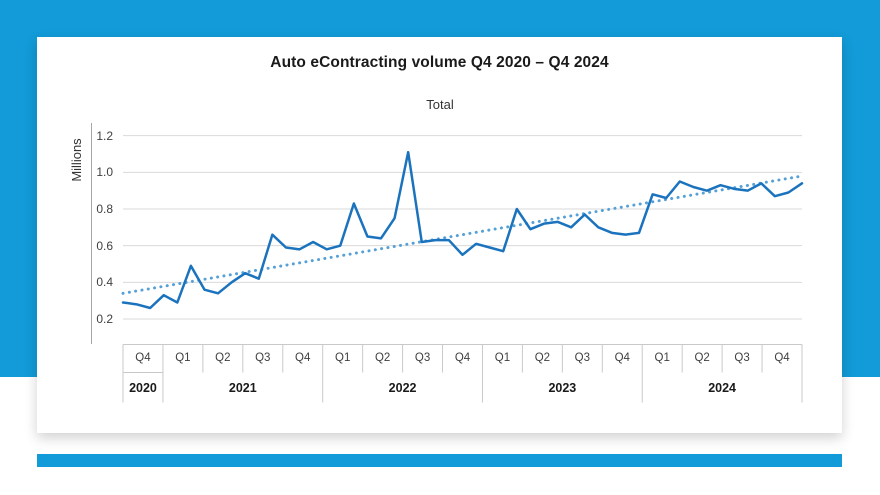 Image resolution: width=880 pixels, height=495 pixels. I want to click on x-year-label: 2020, so click(143, 387).